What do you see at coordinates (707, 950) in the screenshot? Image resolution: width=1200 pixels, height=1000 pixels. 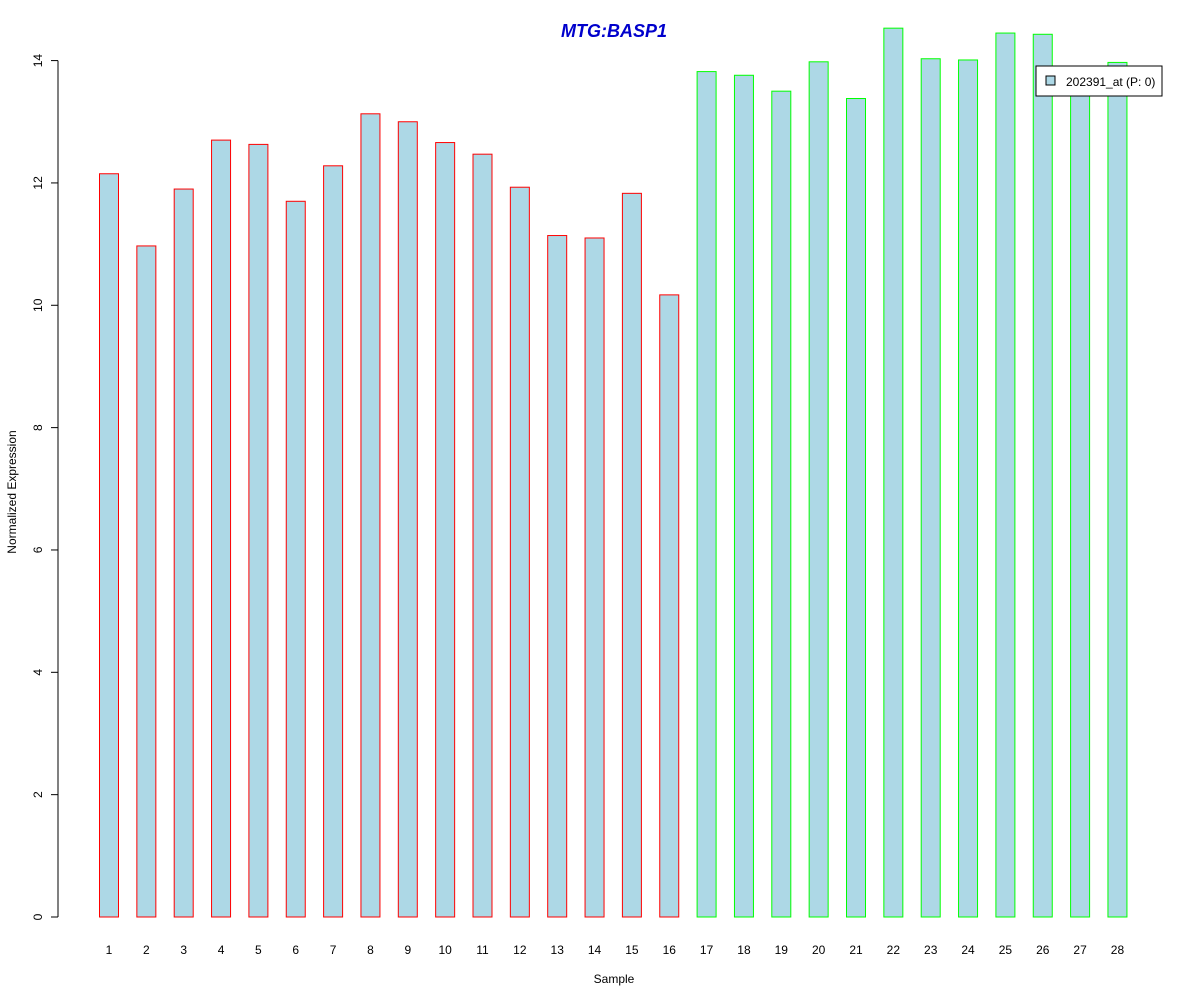 I see `x-tick-label: 17` at bounding box center [707, 950].